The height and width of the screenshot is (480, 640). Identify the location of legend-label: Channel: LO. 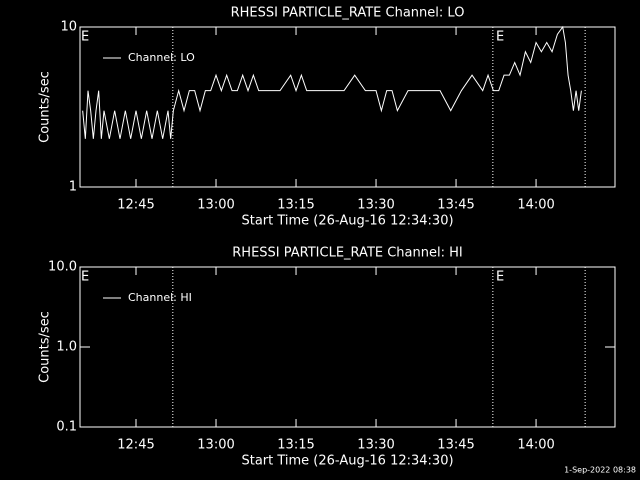
(161, 57).